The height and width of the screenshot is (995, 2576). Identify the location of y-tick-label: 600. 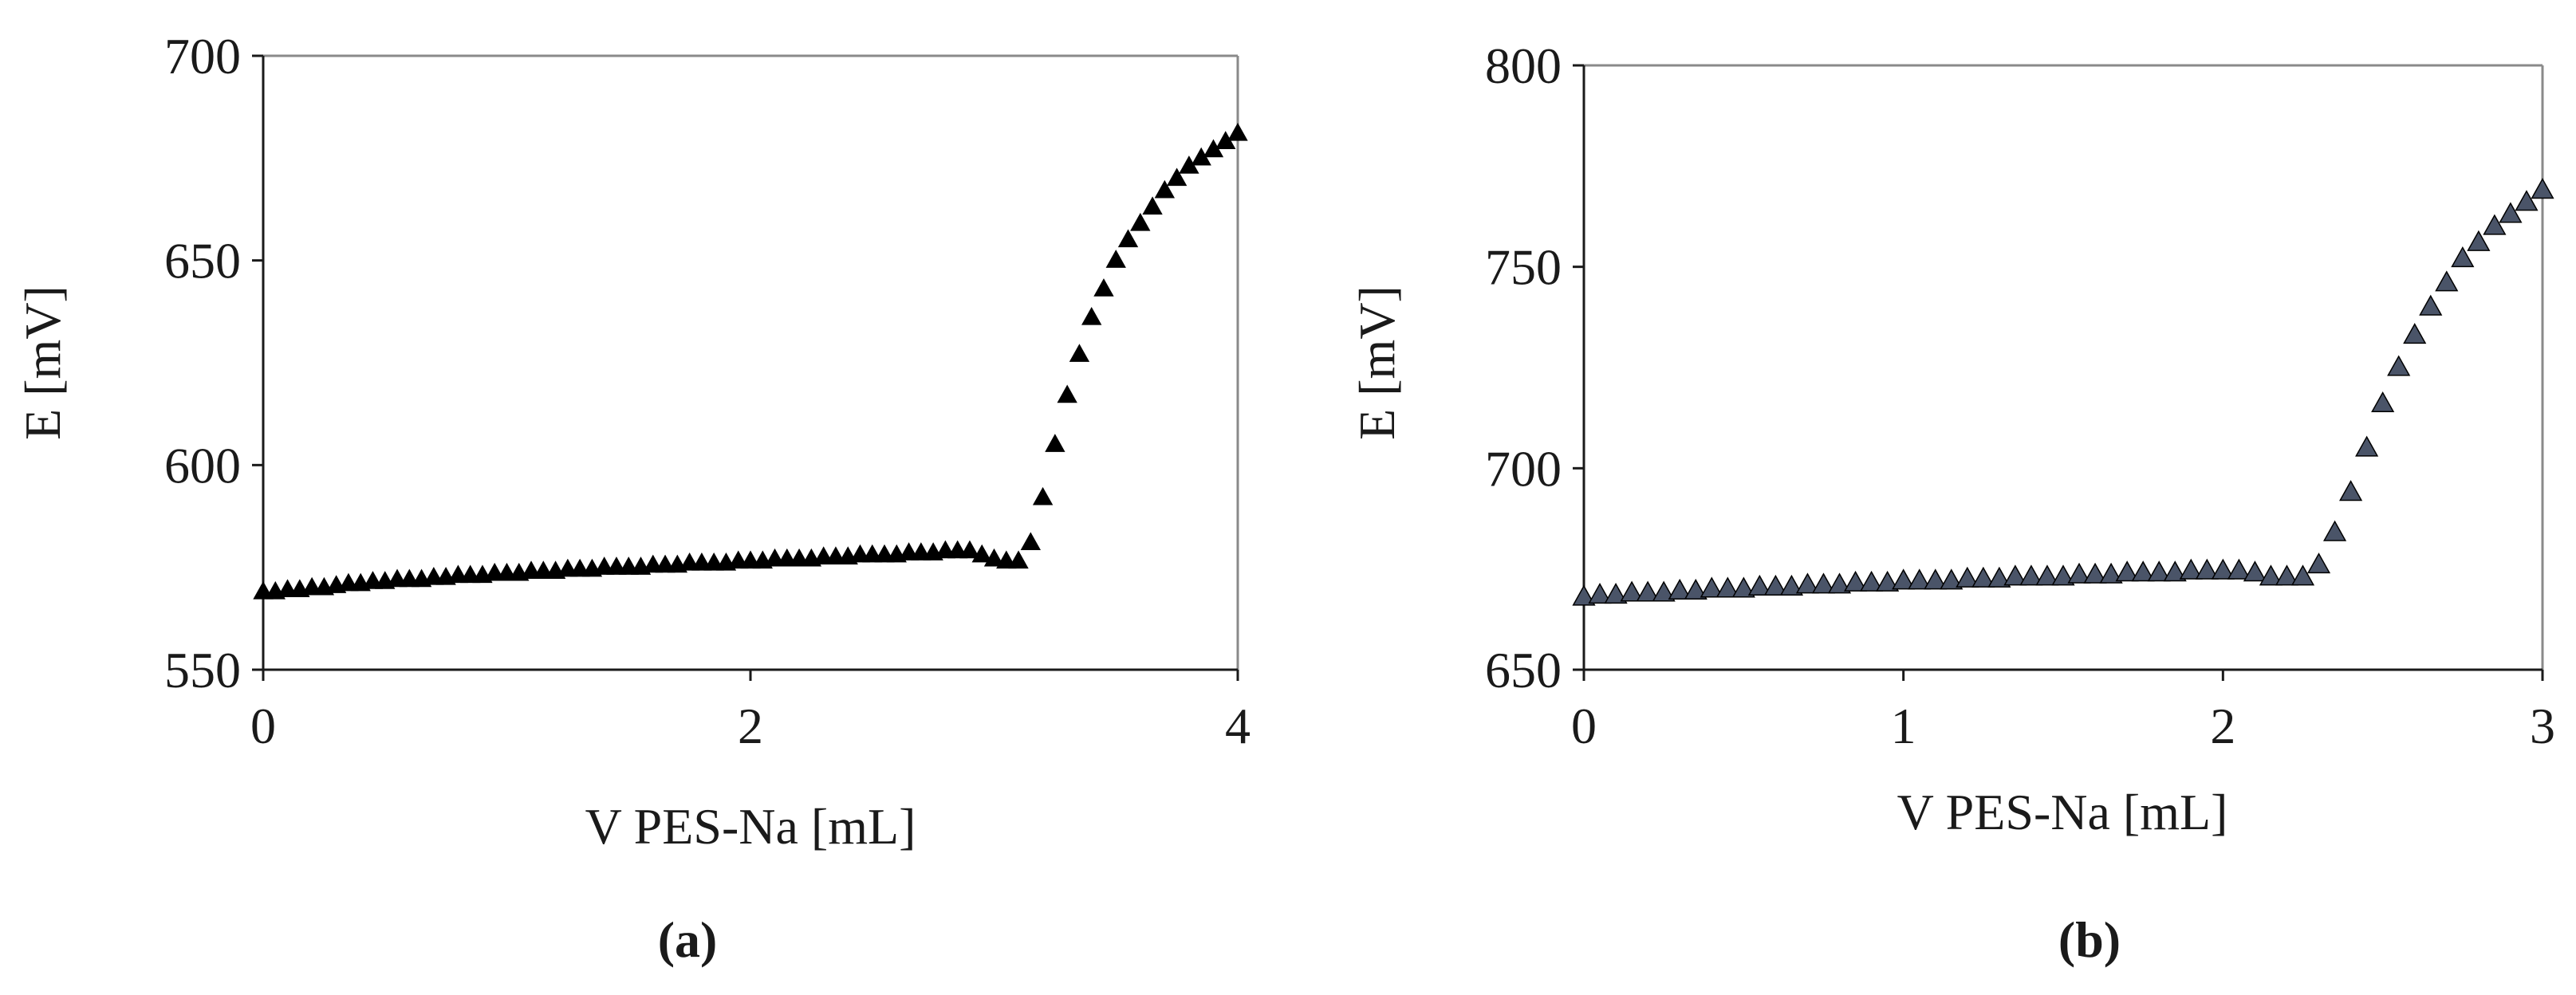
(202, 466).